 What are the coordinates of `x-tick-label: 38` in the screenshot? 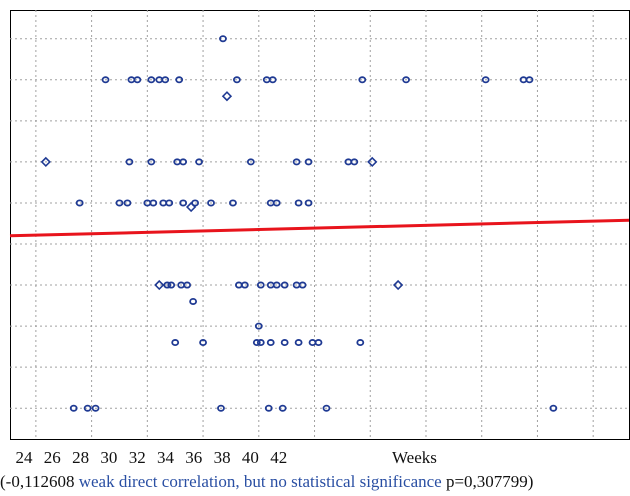 It's located at (222, 457).